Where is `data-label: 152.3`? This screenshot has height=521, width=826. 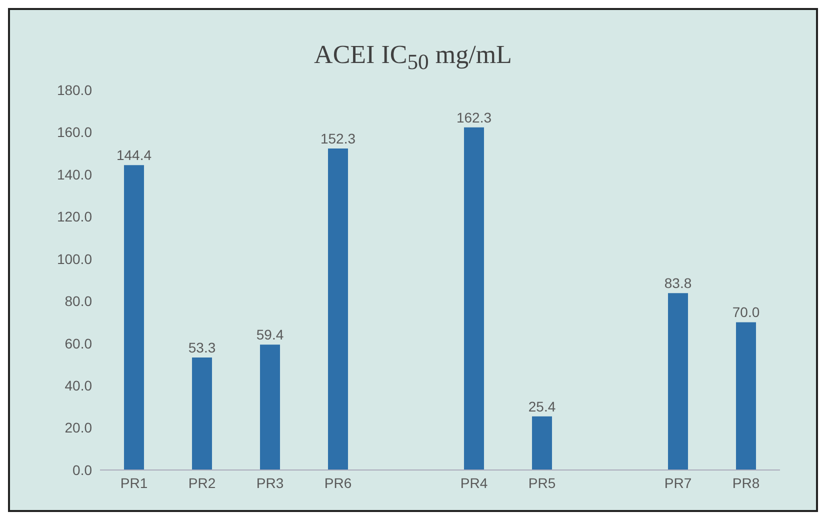
data-label: 152.3 is located at coordinates (338, 138).